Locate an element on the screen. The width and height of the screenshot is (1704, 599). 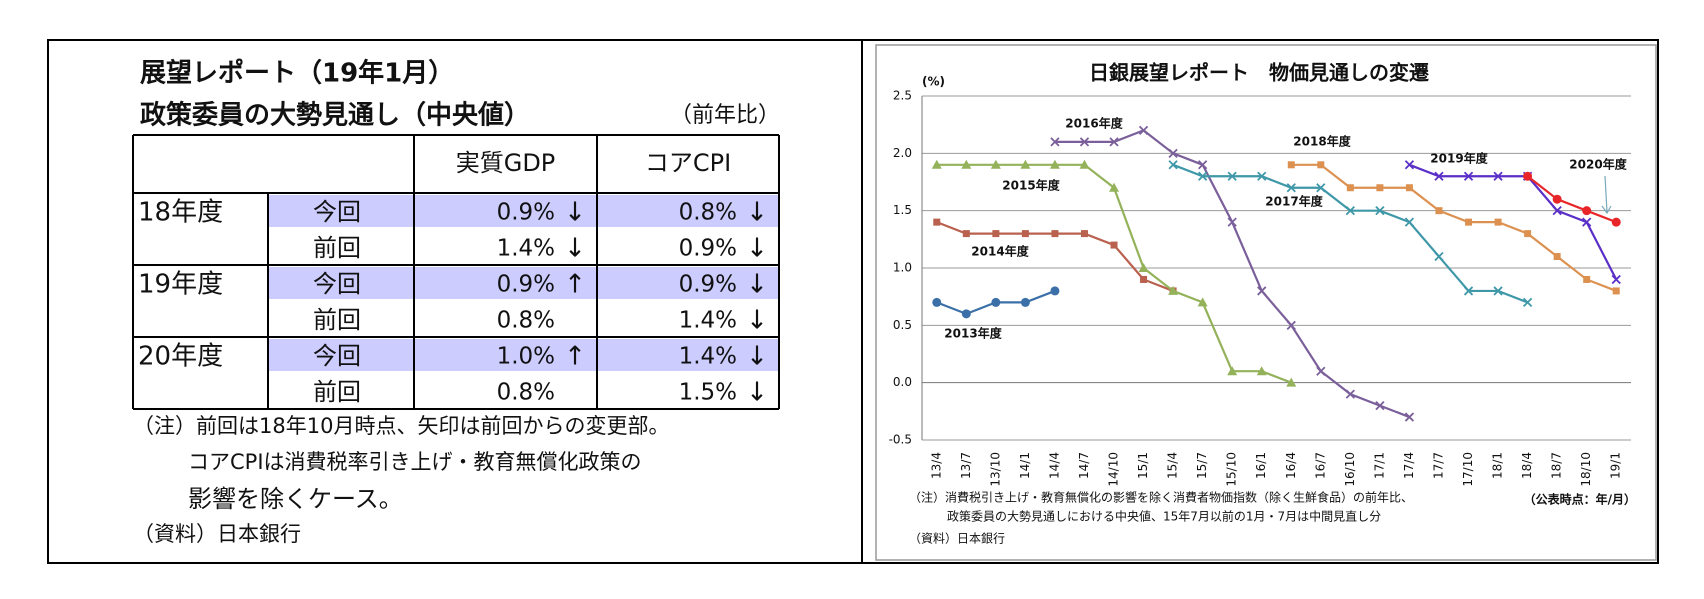
x-tick-label: 18/7 is located at coordinates (1557, 465).